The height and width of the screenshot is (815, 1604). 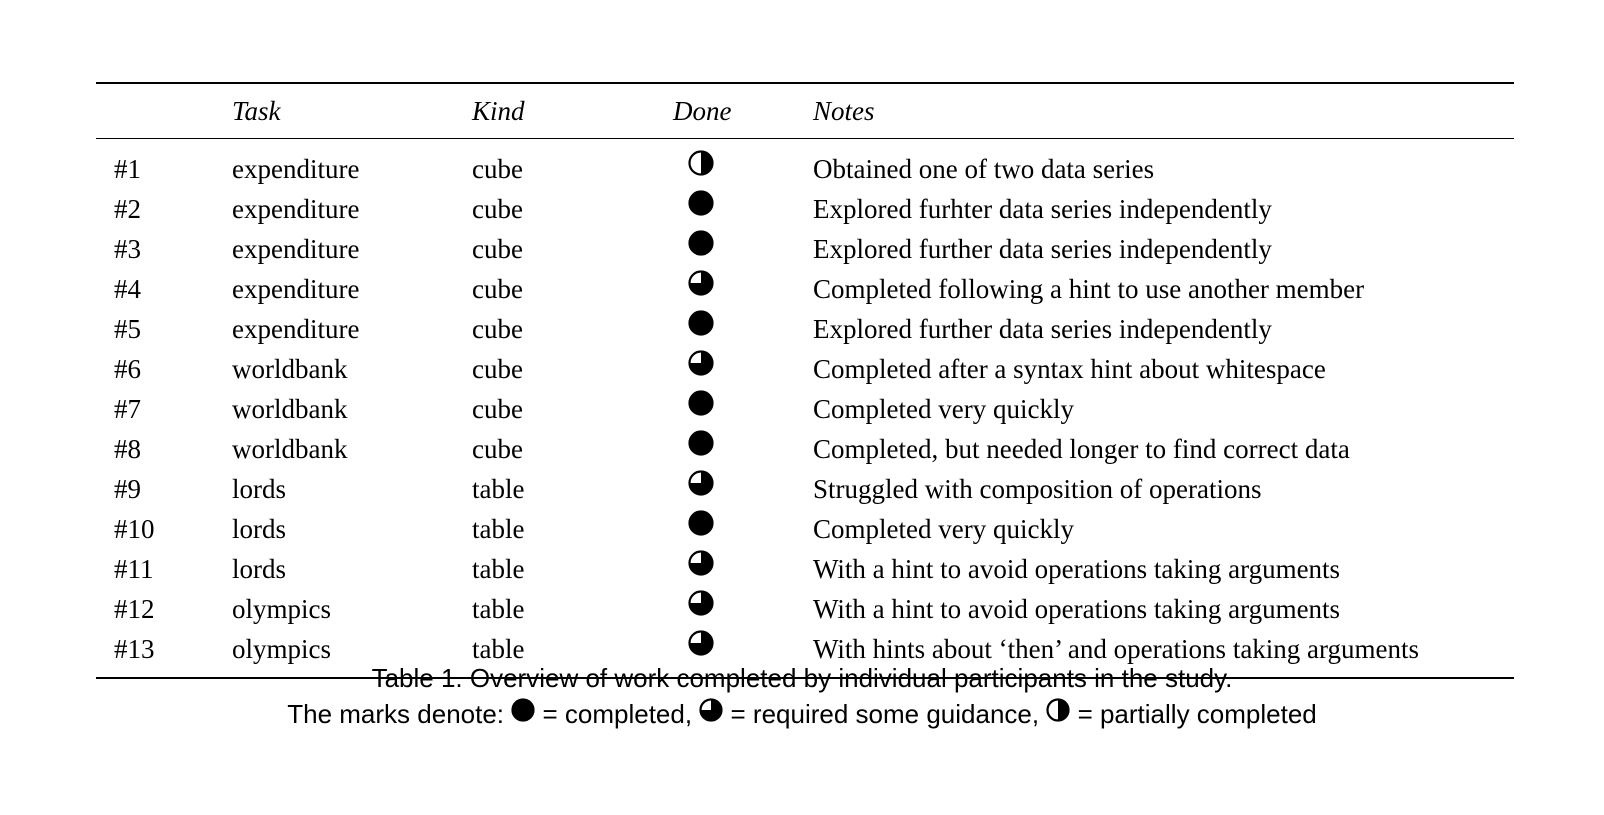 I want to click on caption-legend-partial: = partially completed, so click(x=1193, y=714).